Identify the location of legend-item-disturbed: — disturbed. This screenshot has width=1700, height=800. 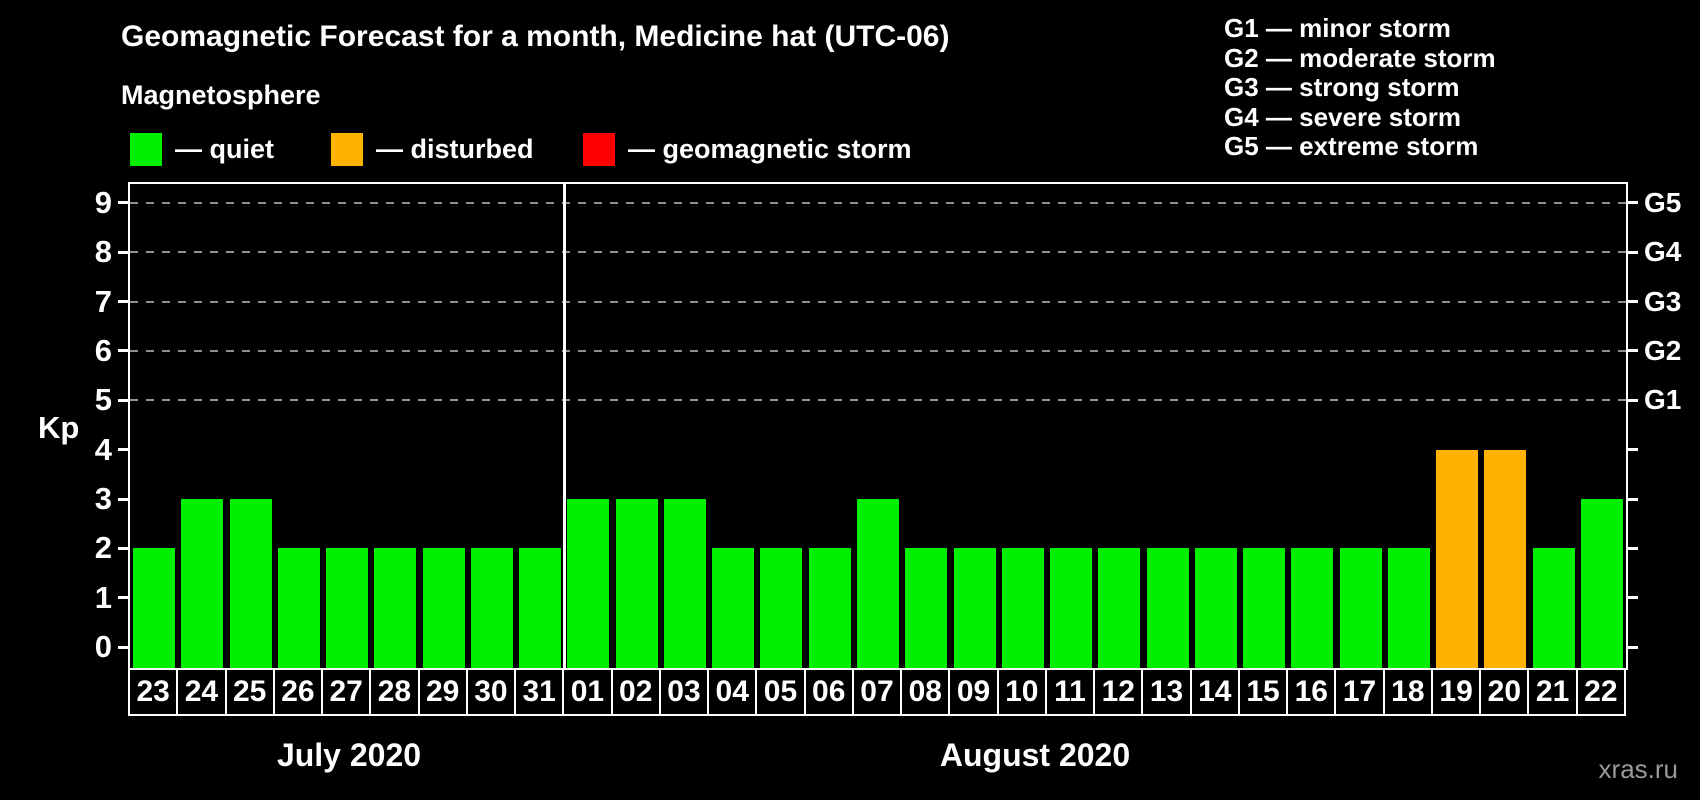
(432, 149).